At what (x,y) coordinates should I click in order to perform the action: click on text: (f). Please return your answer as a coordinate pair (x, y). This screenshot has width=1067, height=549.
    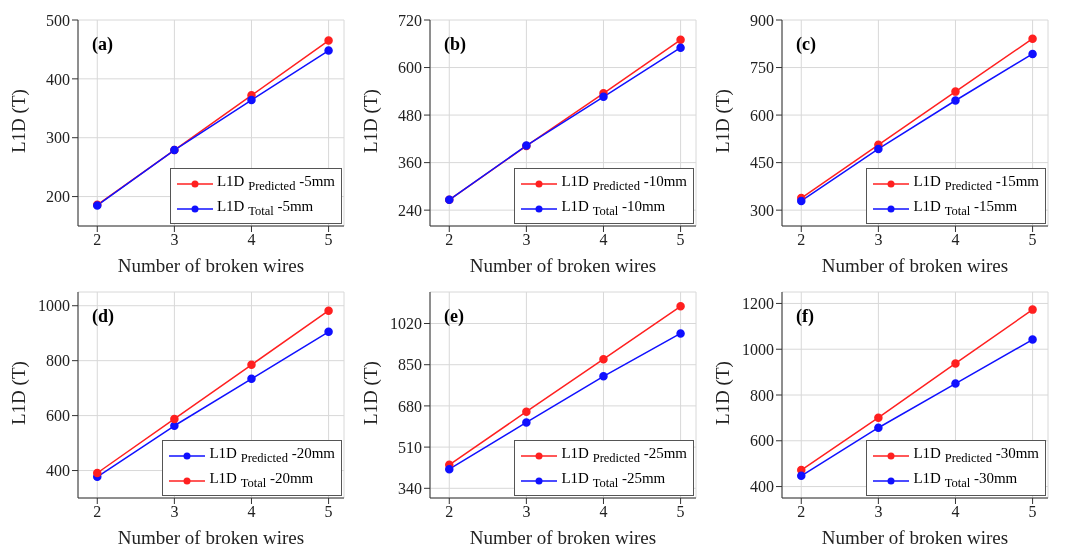
    Looking at the image, I should click on (805, 316).